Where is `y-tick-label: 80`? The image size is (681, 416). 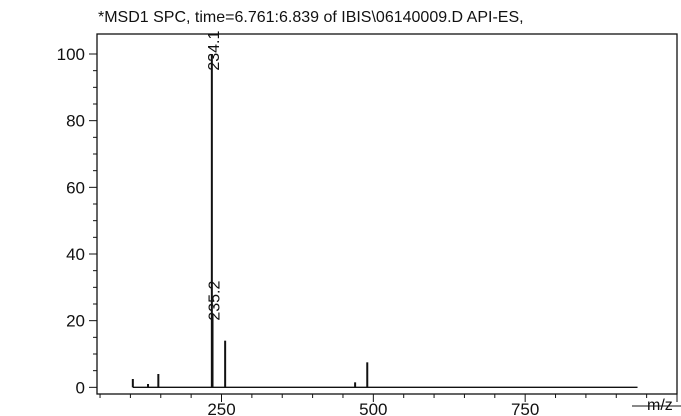
y-tick-label: 80 is located at coordinates (75, 121).